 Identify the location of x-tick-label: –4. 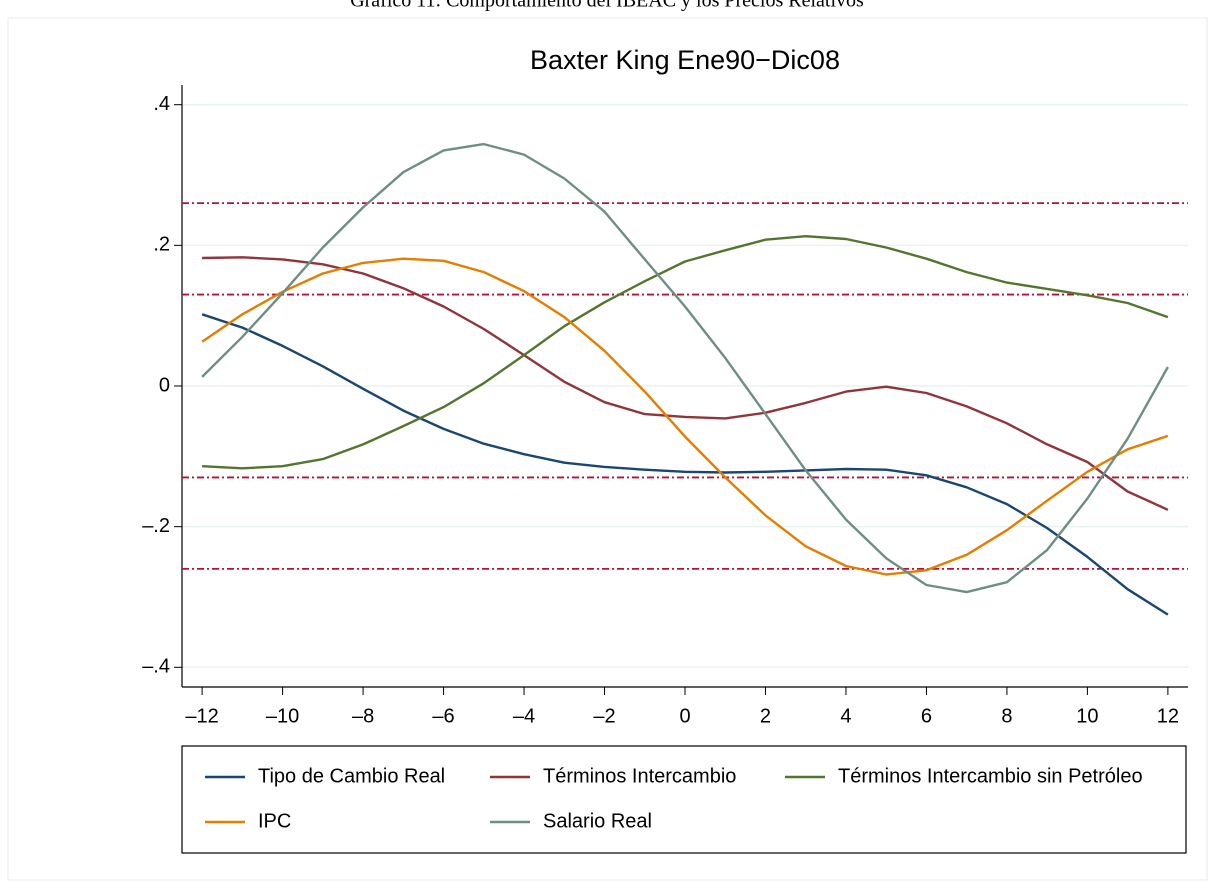
(524, 716).